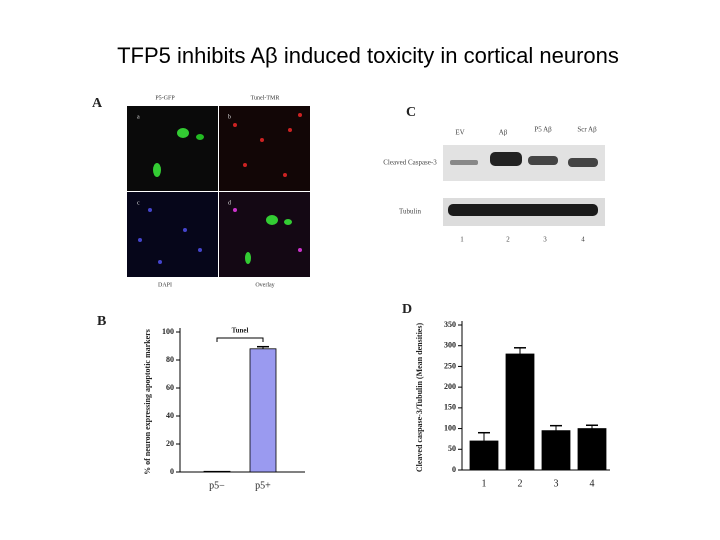 Image resolution: width=720 pixels, height=540 pixels. What do you see at coordinates (229, 203) in the screenshot?
I see `cell-label: d` at bounding box center [229, 203].